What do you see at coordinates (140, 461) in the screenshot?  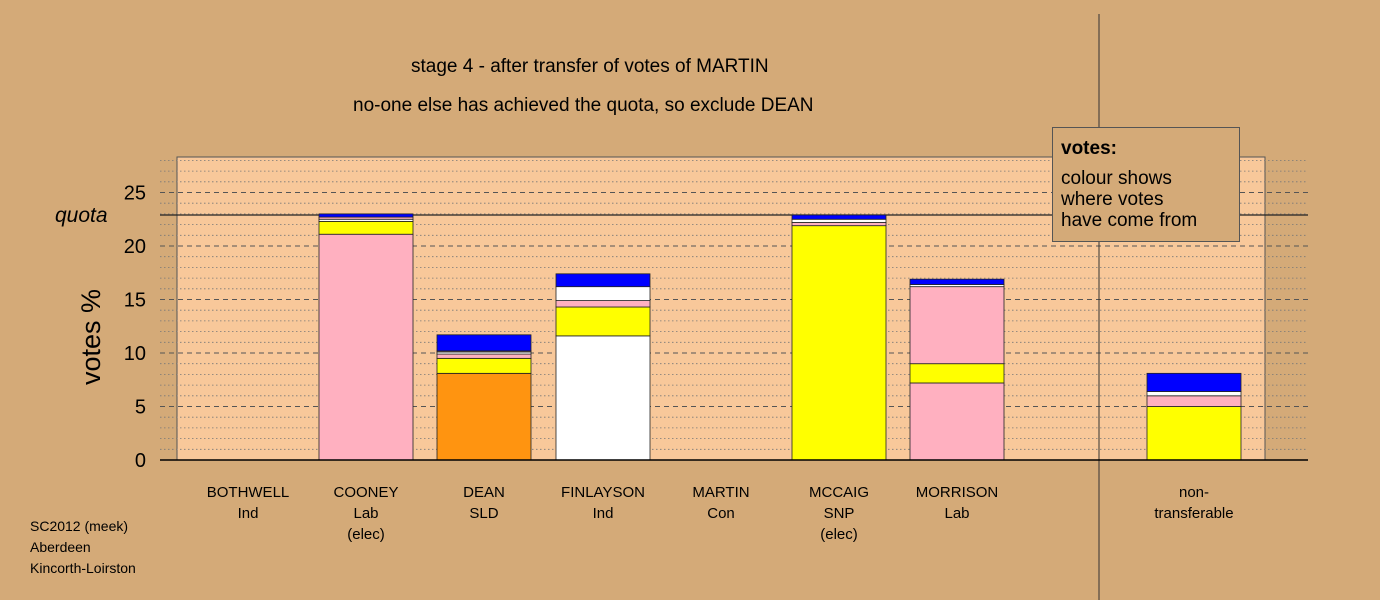 I see `y-tick-label: 0` at bounding box center [140, 461].